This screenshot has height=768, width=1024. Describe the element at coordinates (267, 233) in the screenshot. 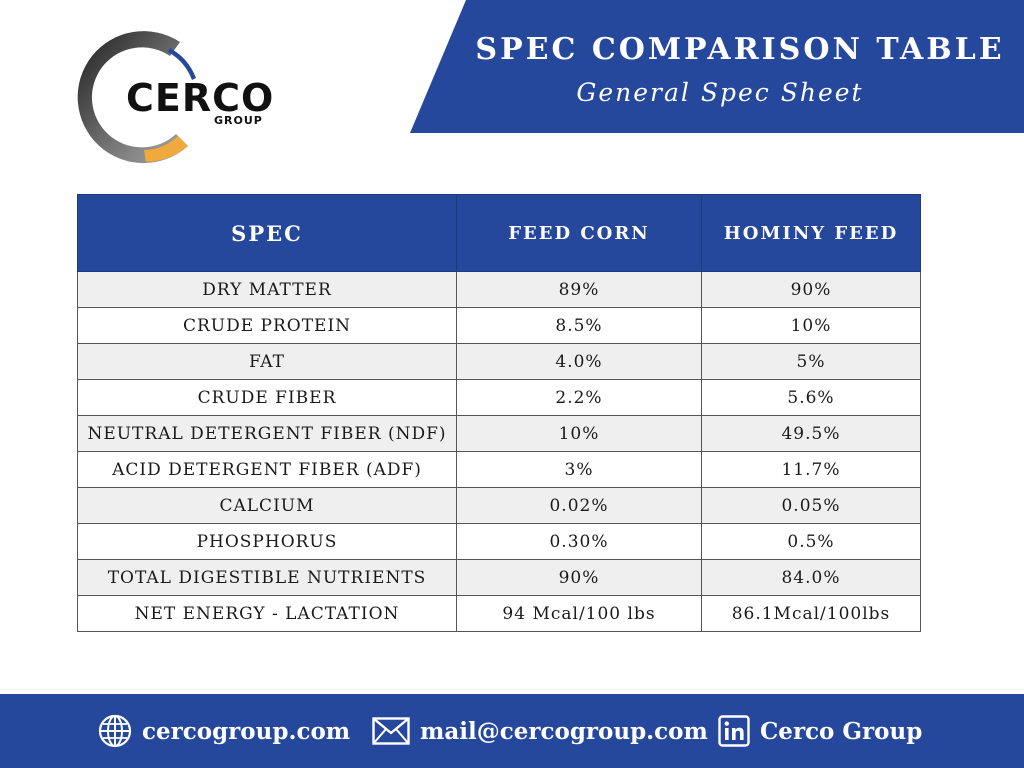

I see `column-header-spec: SPEC` at that location.